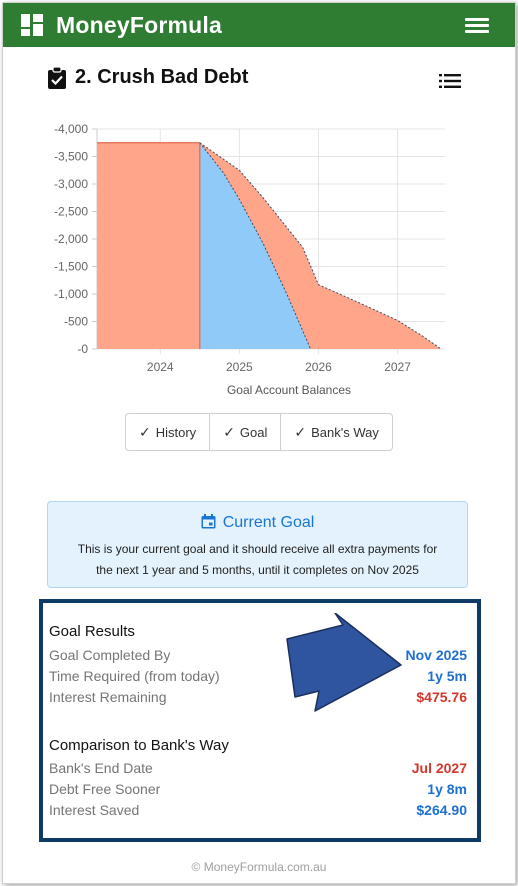 The width and height of the screenshot is (518, 886). What do you see at coordinates (268, 522) in the screenshot?
I see `current-goal-title: Current Goal` at bounding box center [268, 522].